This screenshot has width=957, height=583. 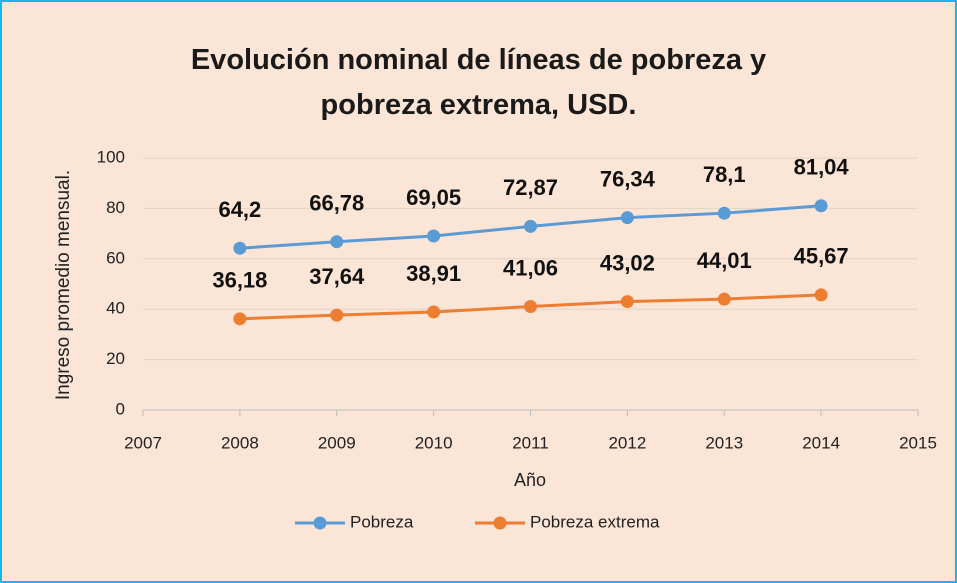 I want to click on x-tick-label: 2007, so click(x=143, y=442).